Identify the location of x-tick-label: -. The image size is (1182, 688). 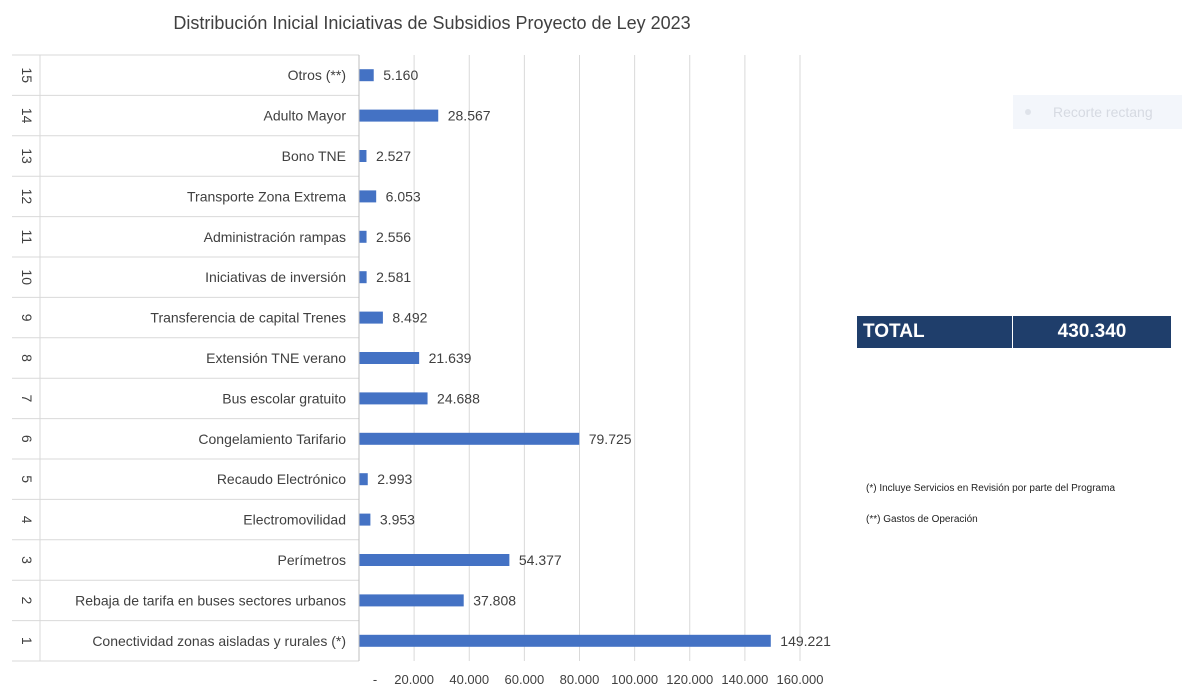
(375, 679).